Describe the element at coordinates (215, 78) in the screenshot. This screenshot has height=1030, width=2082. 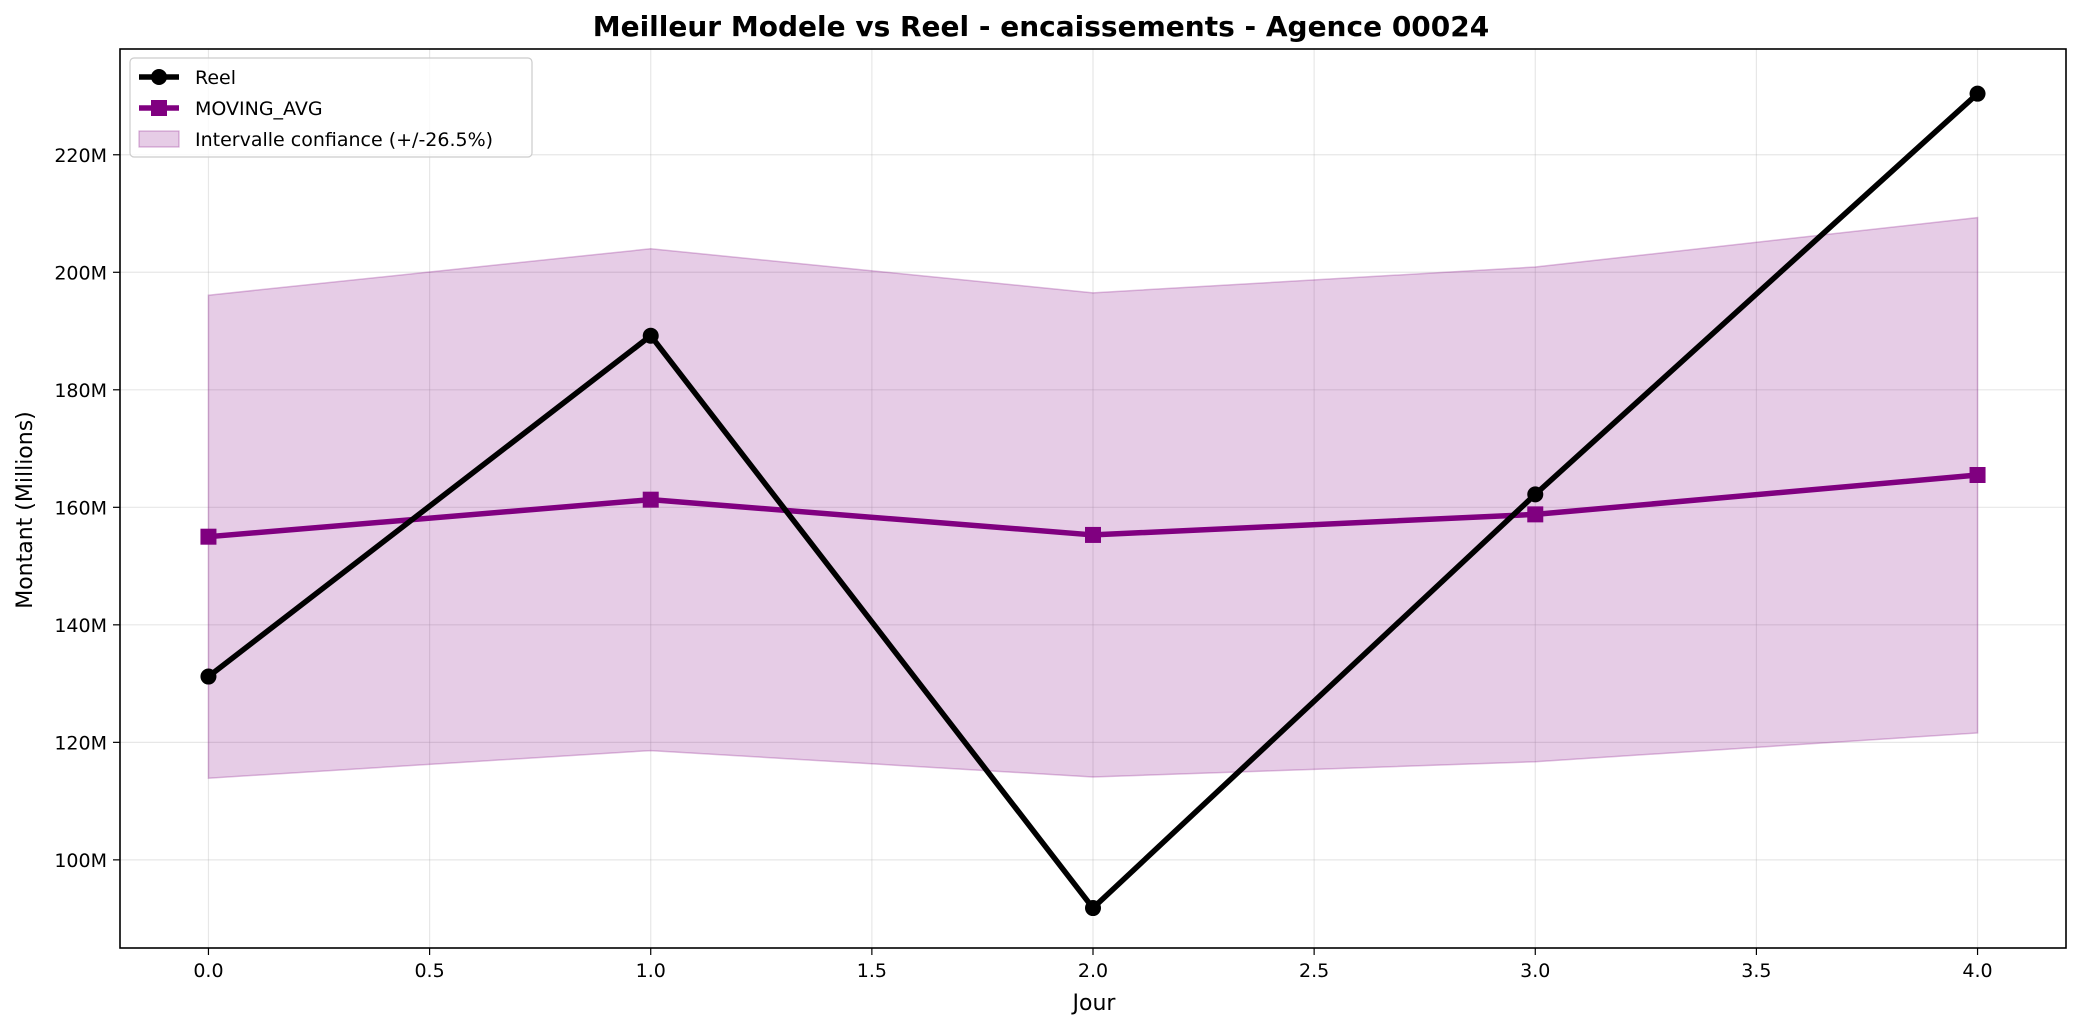
I see `legend-label: Reel` at that location.